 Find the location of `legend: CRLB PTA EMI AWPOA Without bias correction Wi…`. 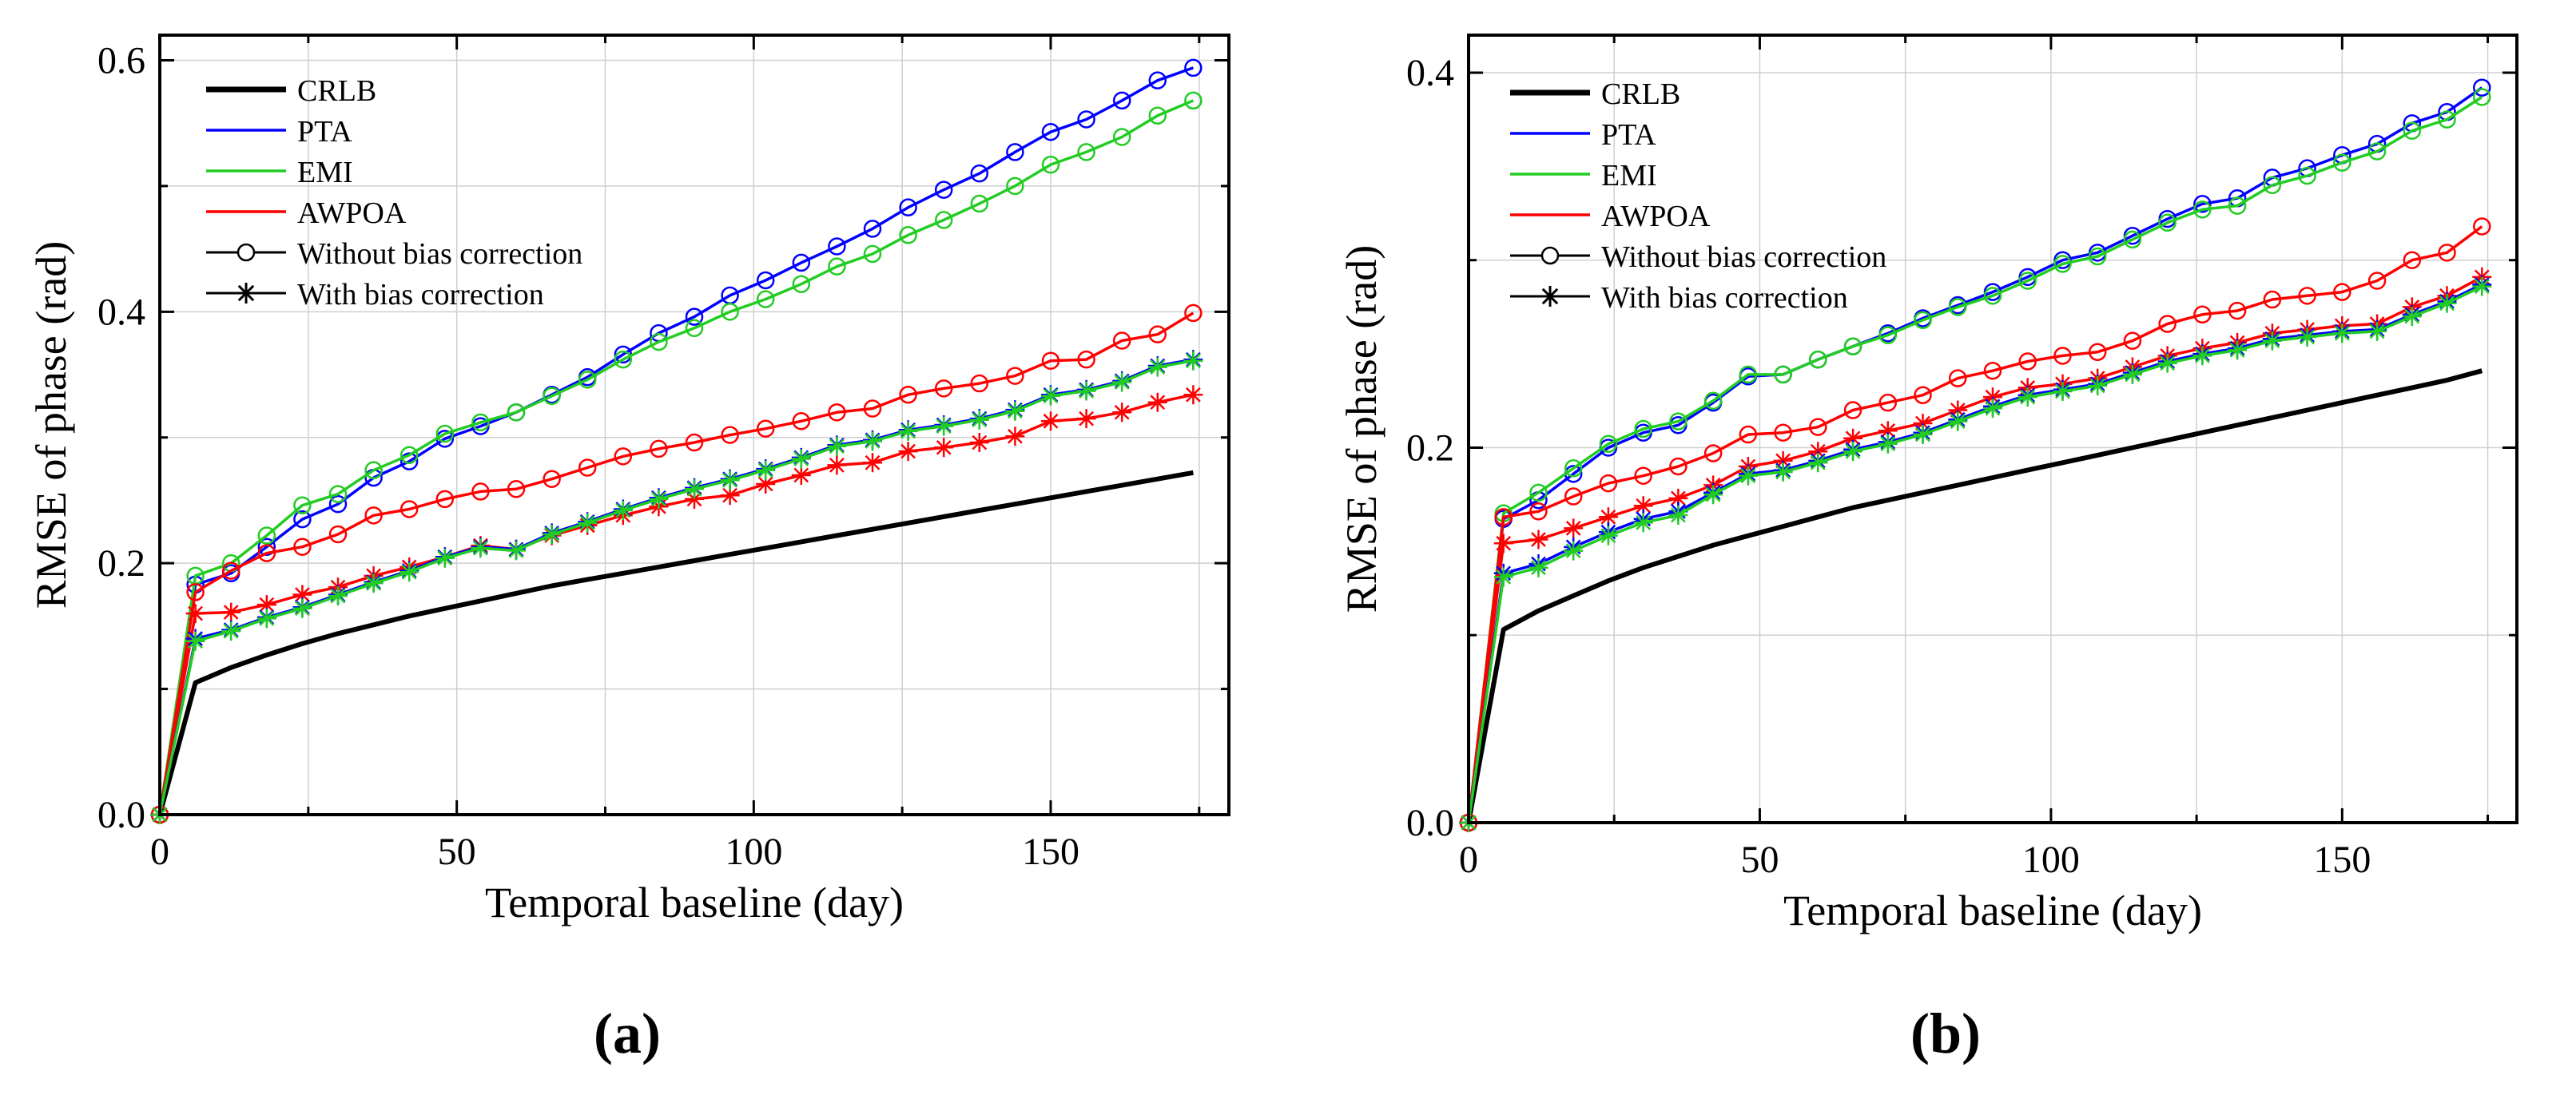

legend: CRLB PTA EMI AWPOA Without bias correction Wi… is located at coordinates (394, 192).